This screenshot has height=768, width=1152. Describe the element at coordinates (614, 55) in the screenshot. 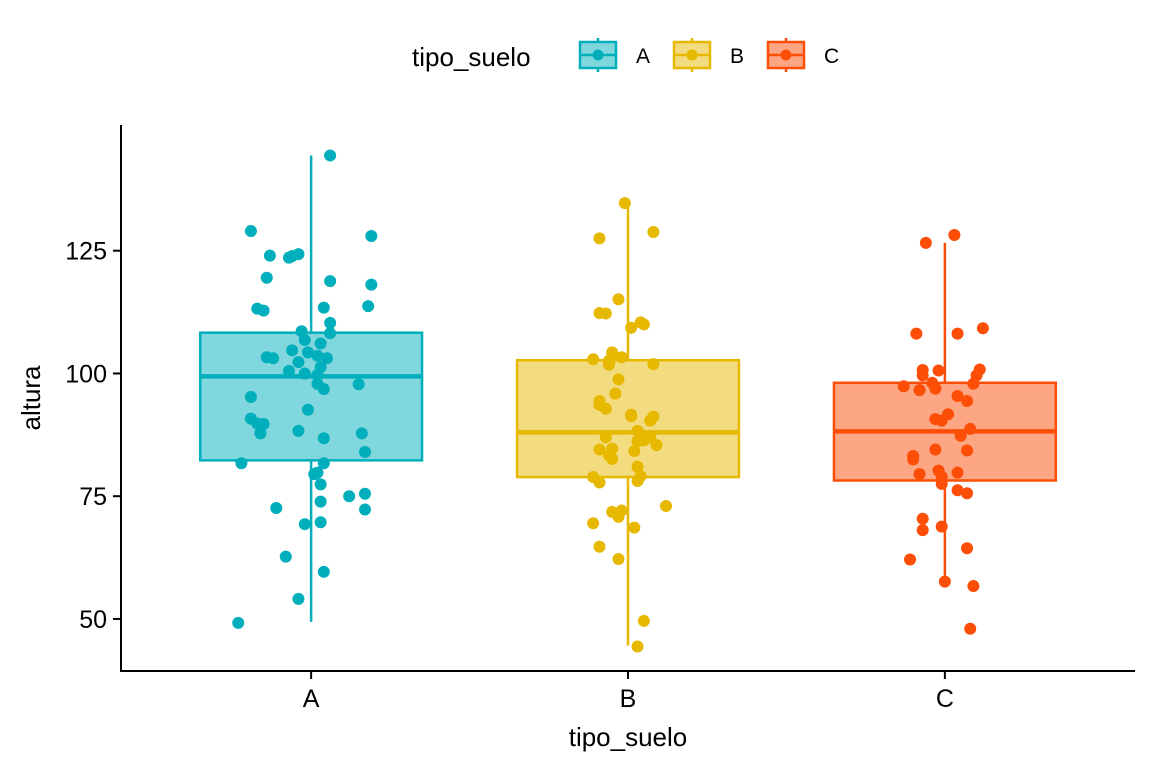

I see `legend-item-a: A` at that location.